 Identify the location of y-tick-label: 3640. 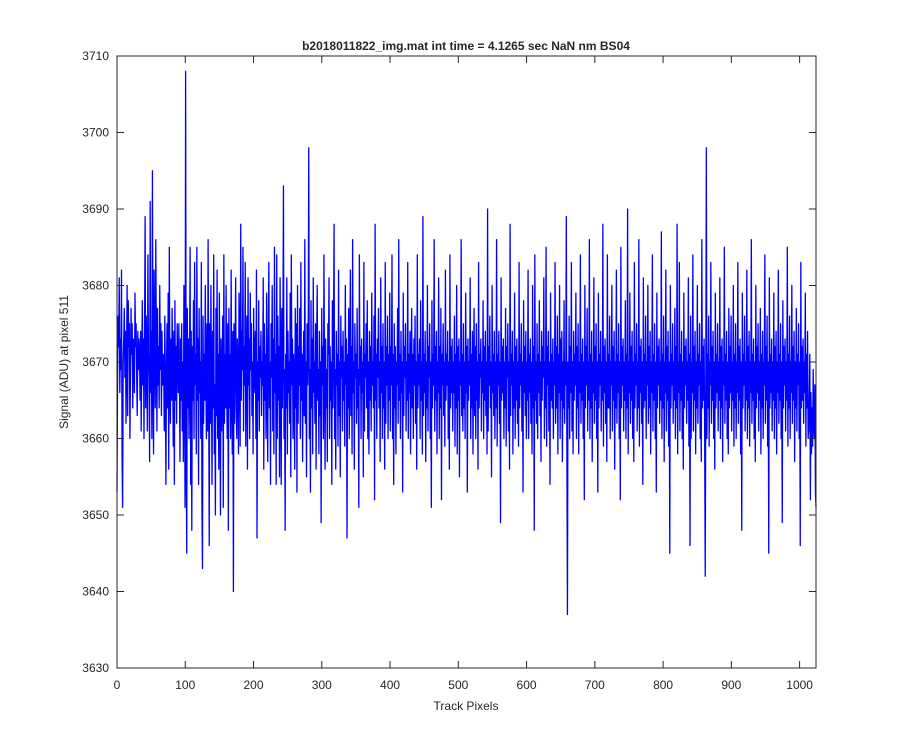
(95, 592).